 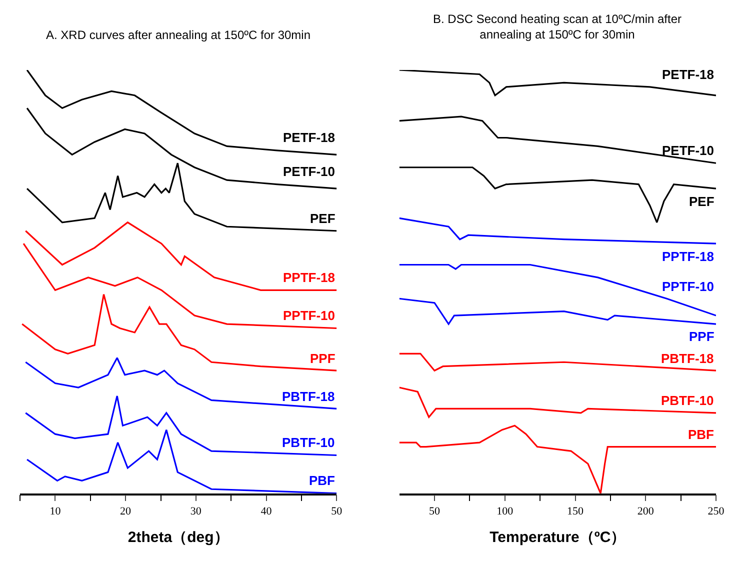 I want to click on x-tick-label: 30, so click(x=196, y=511).